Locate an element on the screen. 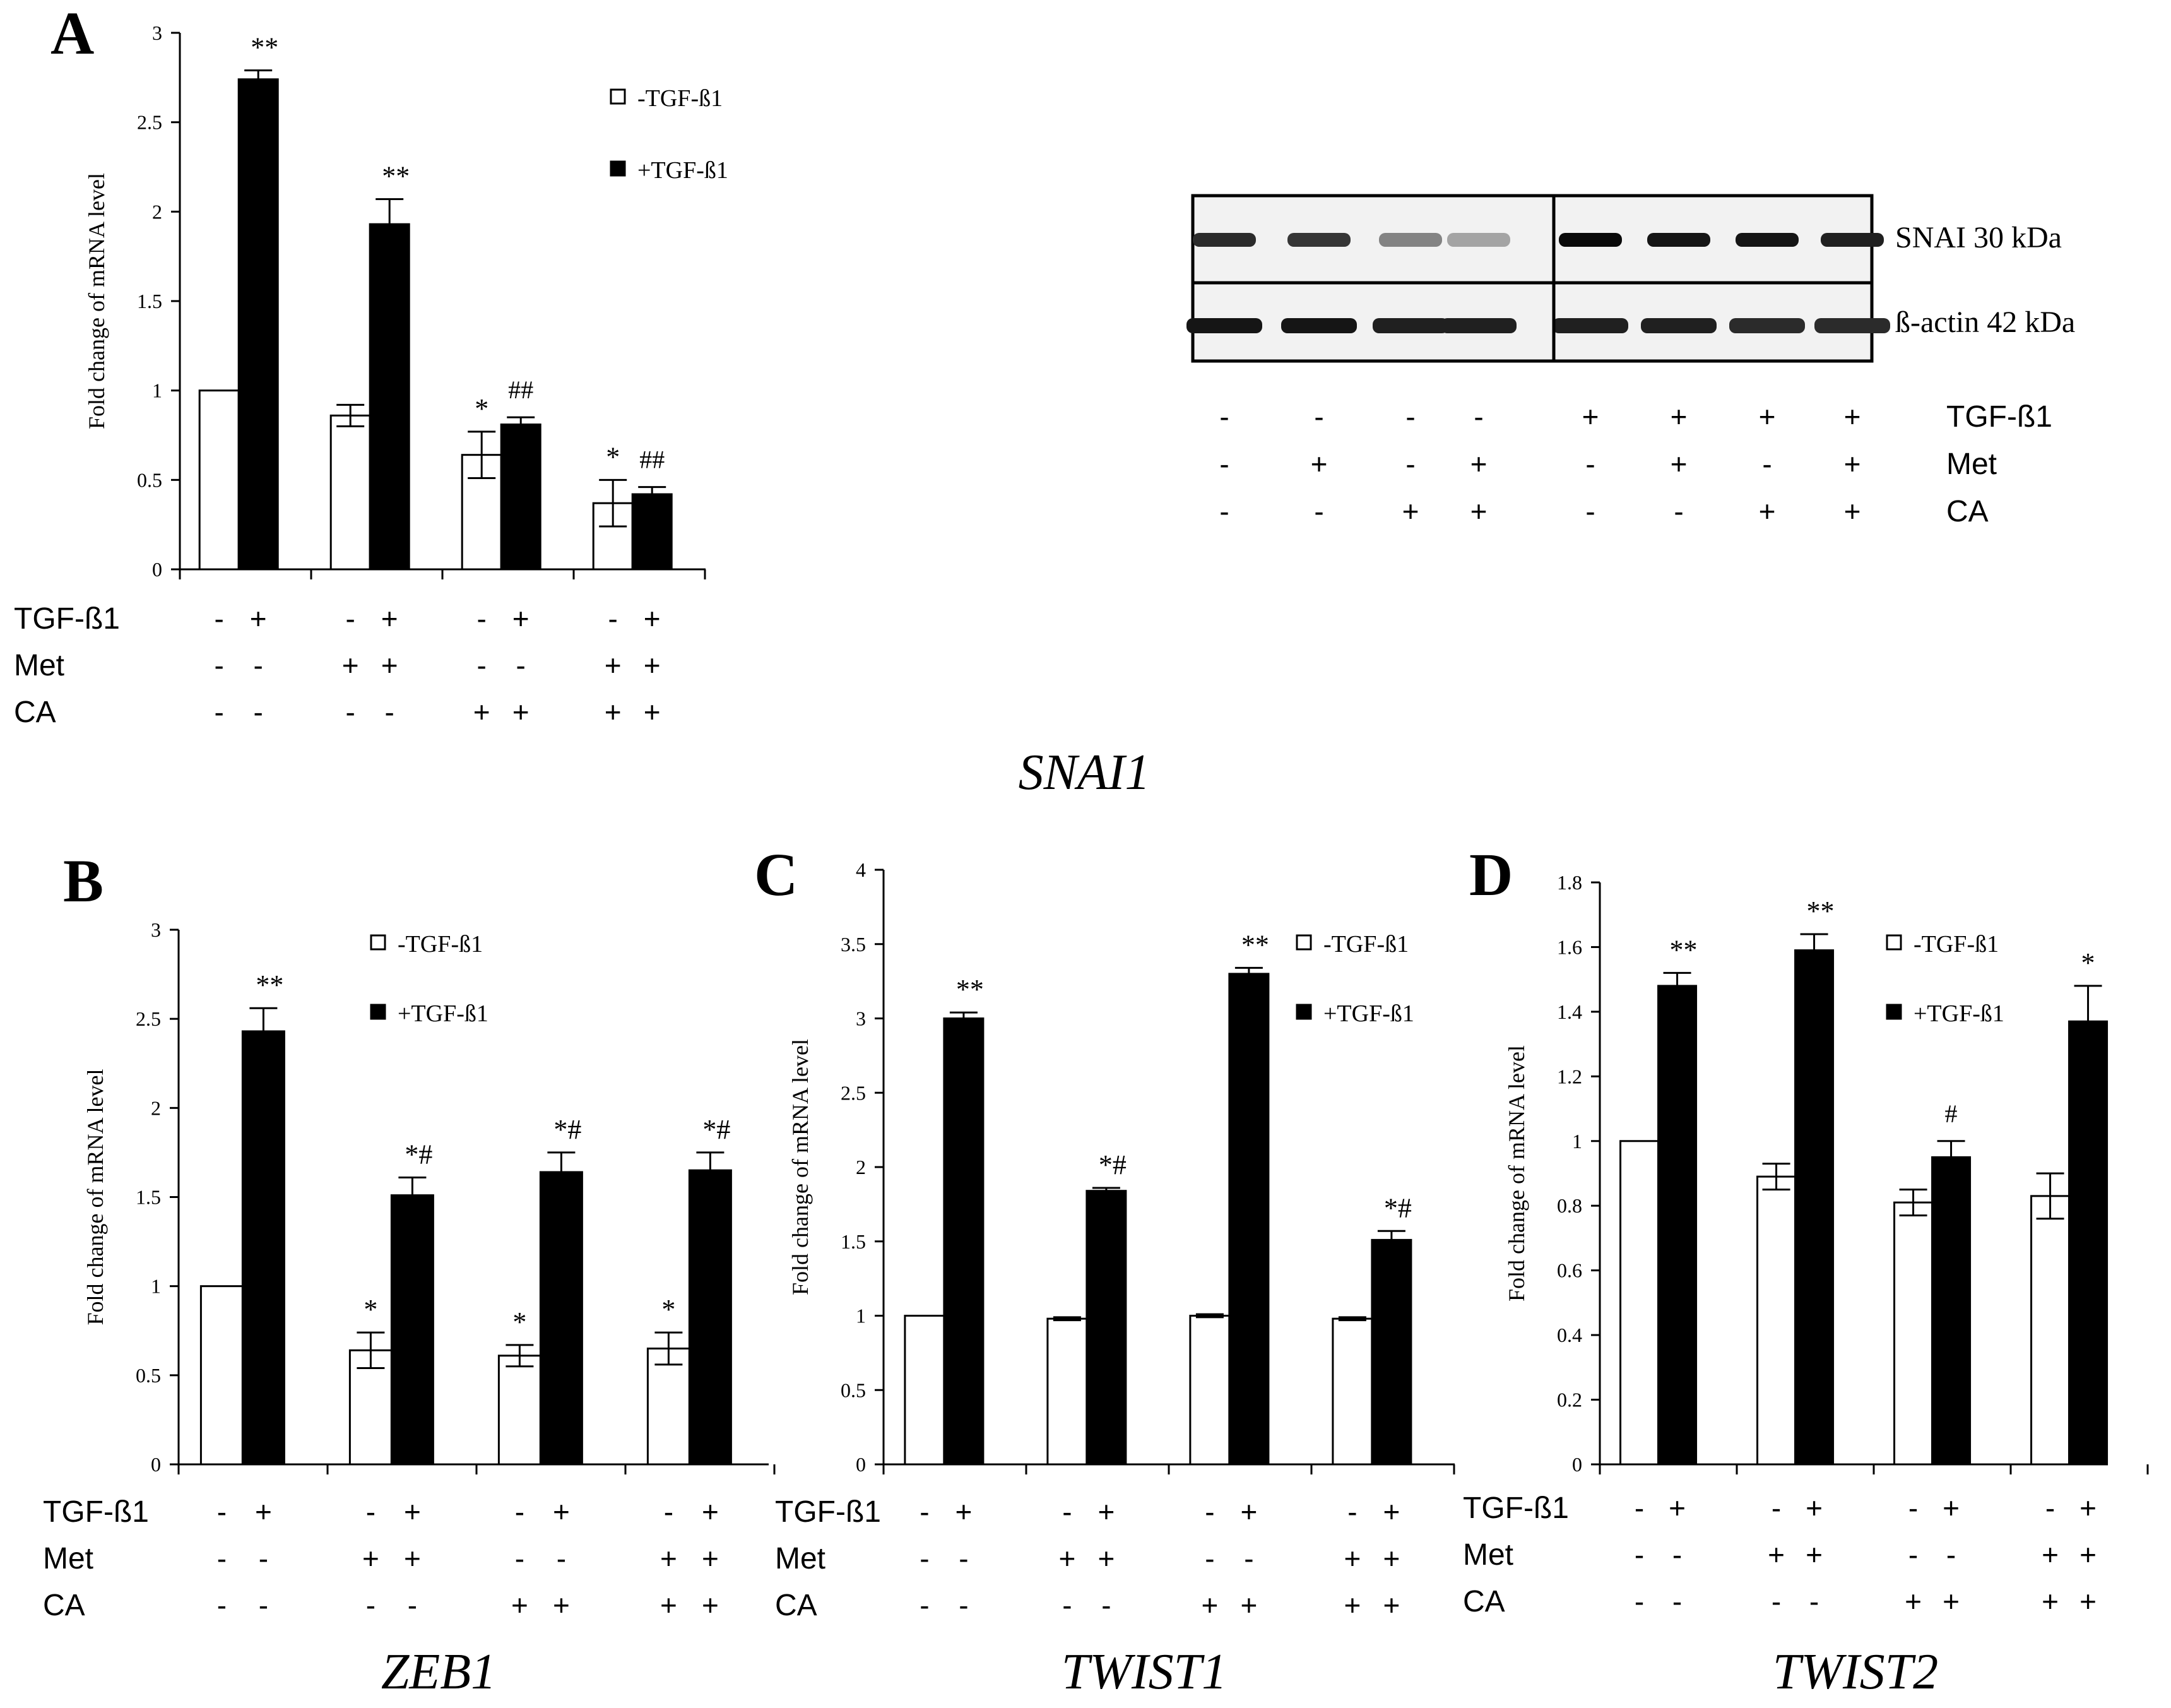 The width and height of the screenshot is (2171, 1708). y-tick-label: 0.6 is located at coordinates (1569, 1270).